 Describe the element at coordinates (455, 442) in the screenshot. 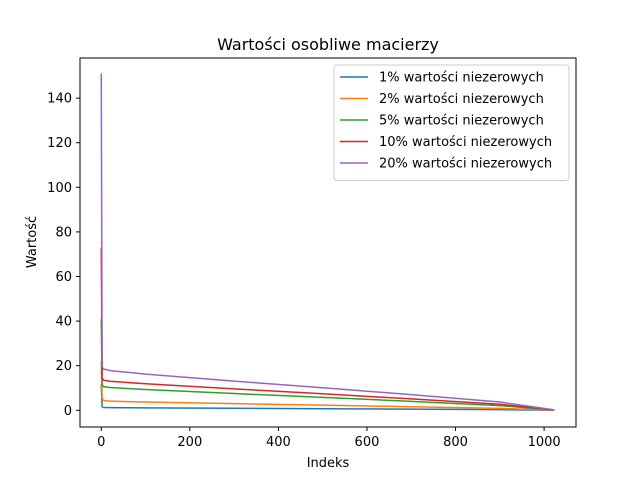

I see `x-tick-label: 800` at that location.